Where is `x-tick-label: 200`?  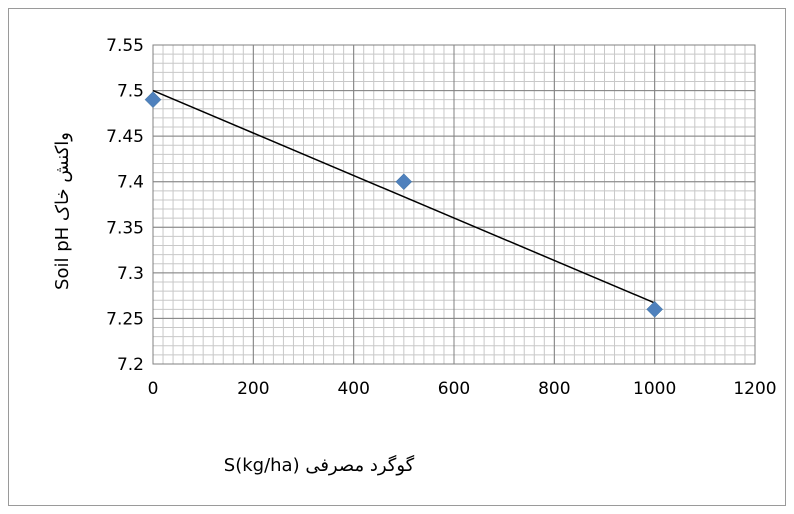 x-tick-label: 200 is located at coordinates (253, 389).